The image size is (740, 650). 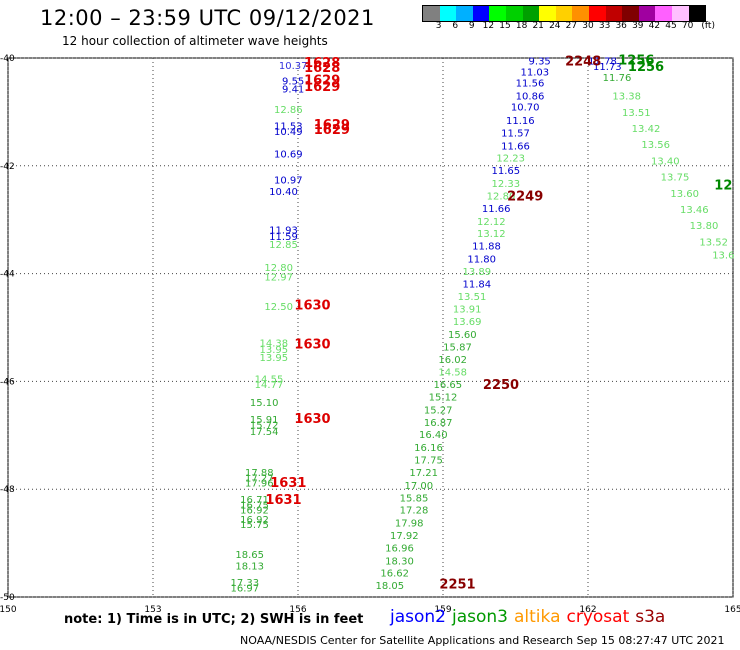 I want to click on colorbar-tick: 70, so click(x=687, y=26).